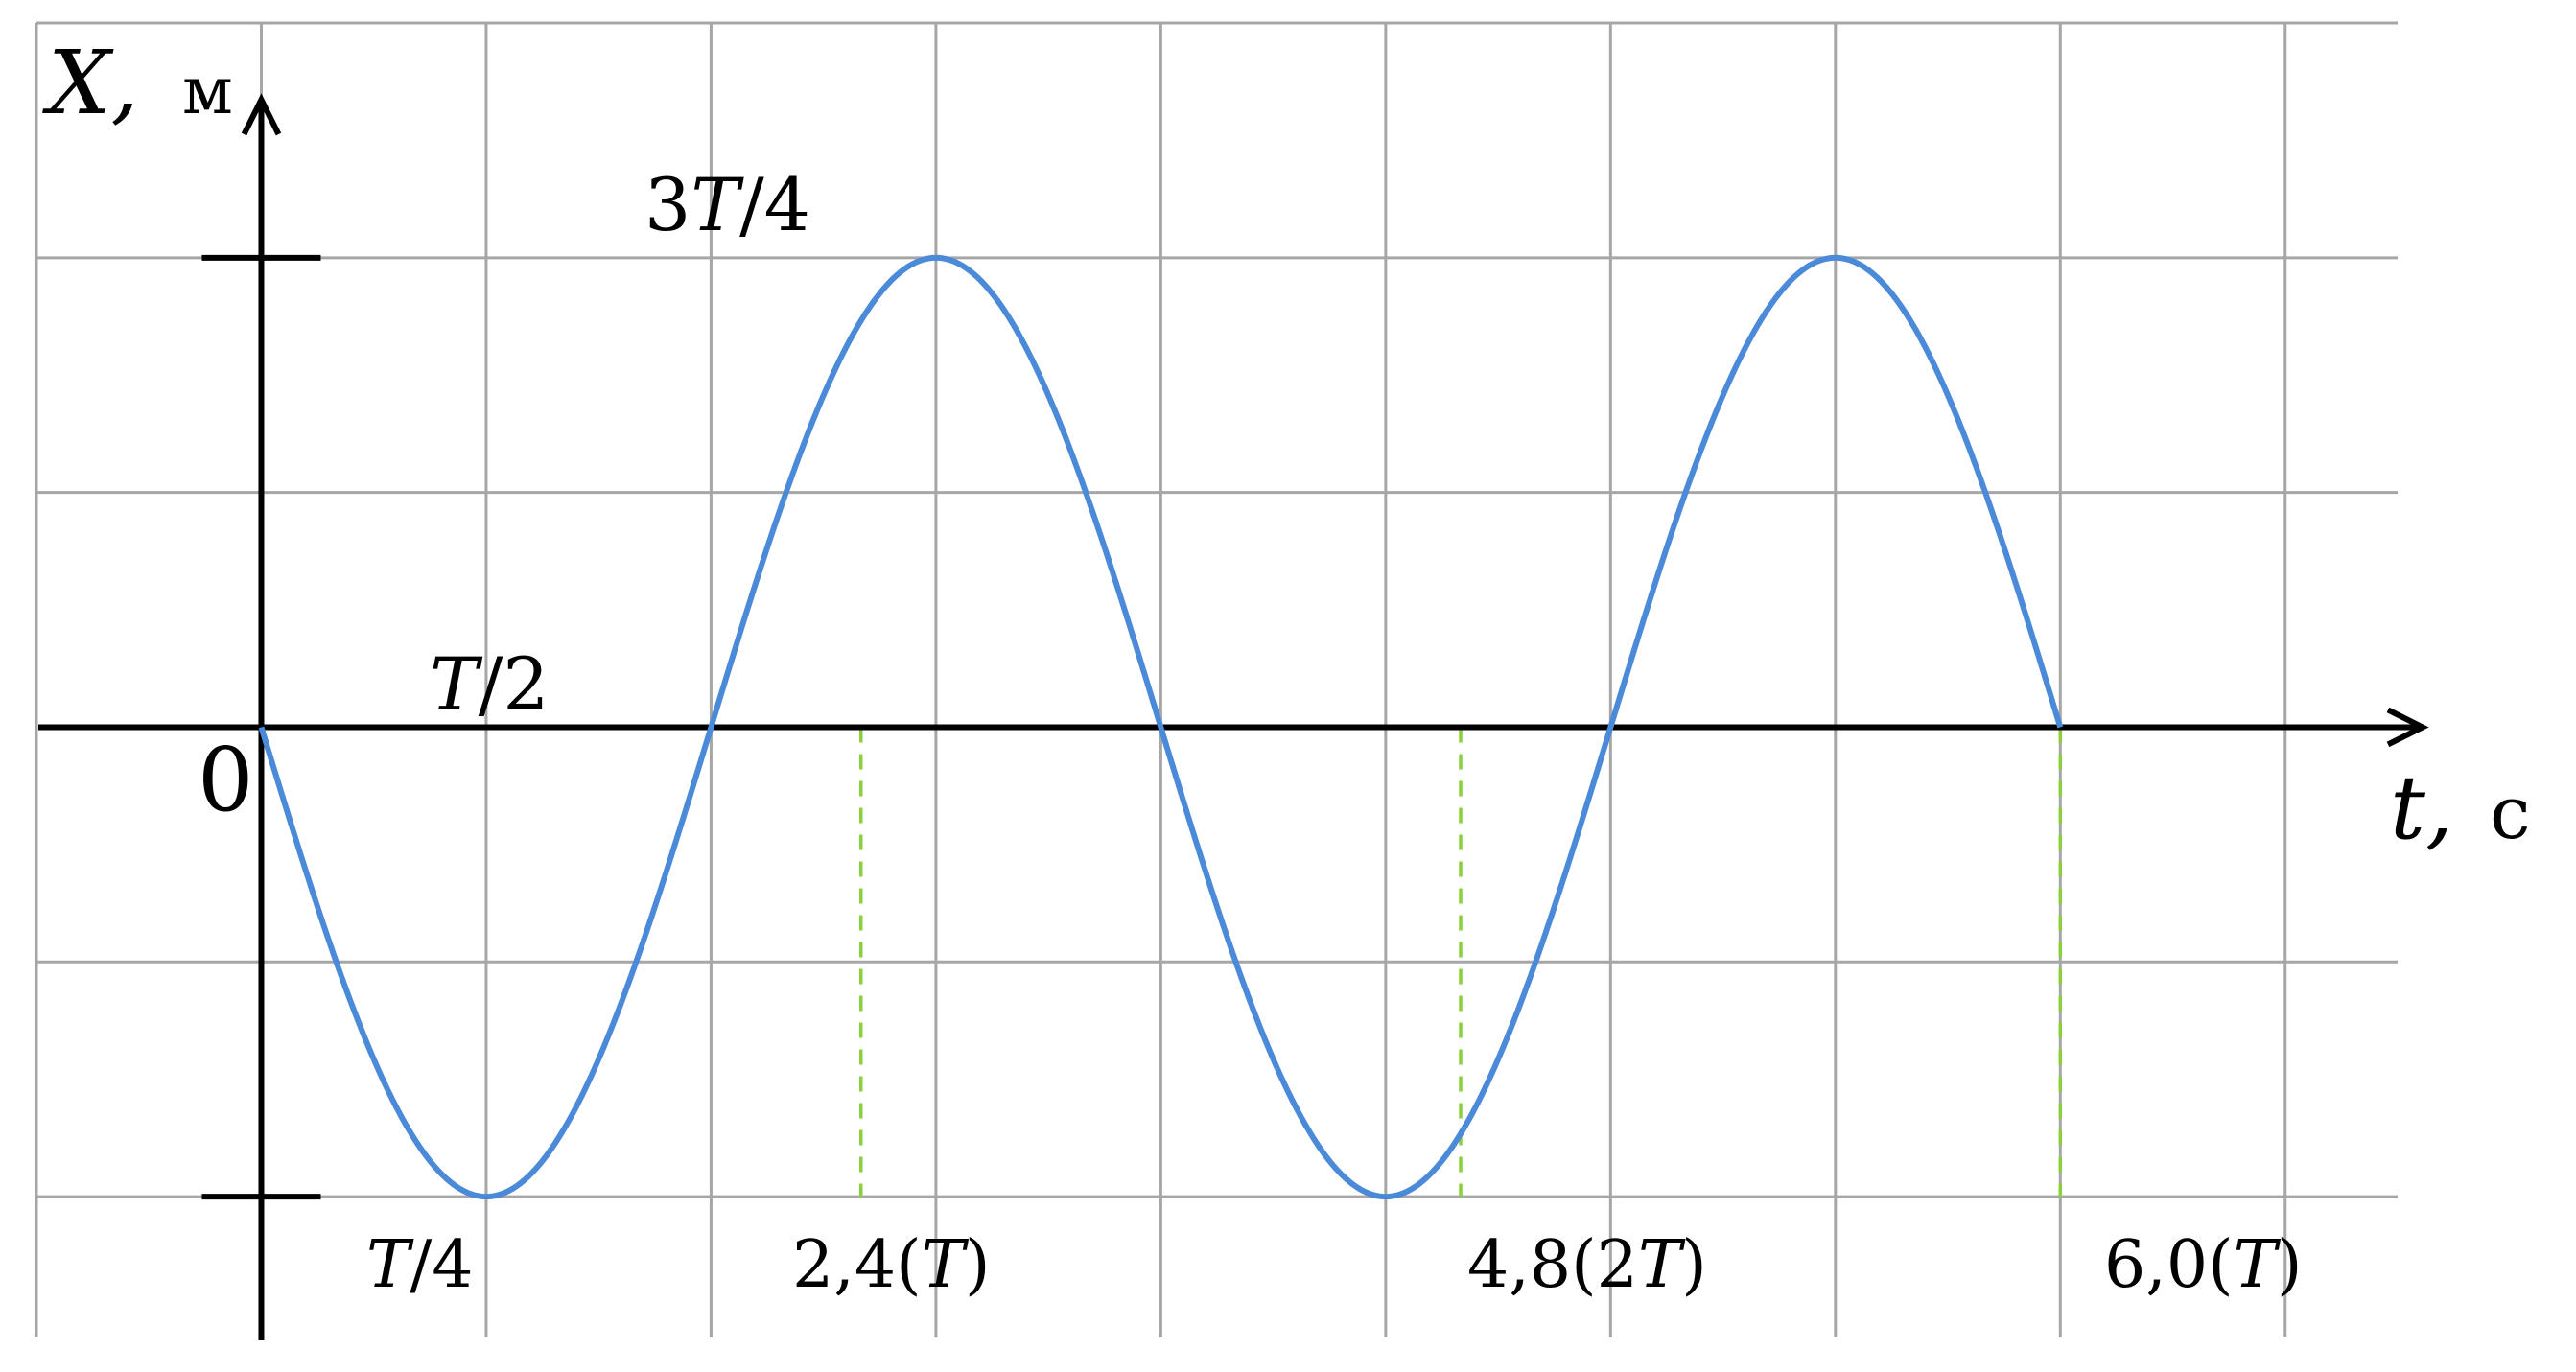  Describe the element at coordinates (420, 1265) in the screenshot. I see `annotation-t-quarter: T/4` at that location.